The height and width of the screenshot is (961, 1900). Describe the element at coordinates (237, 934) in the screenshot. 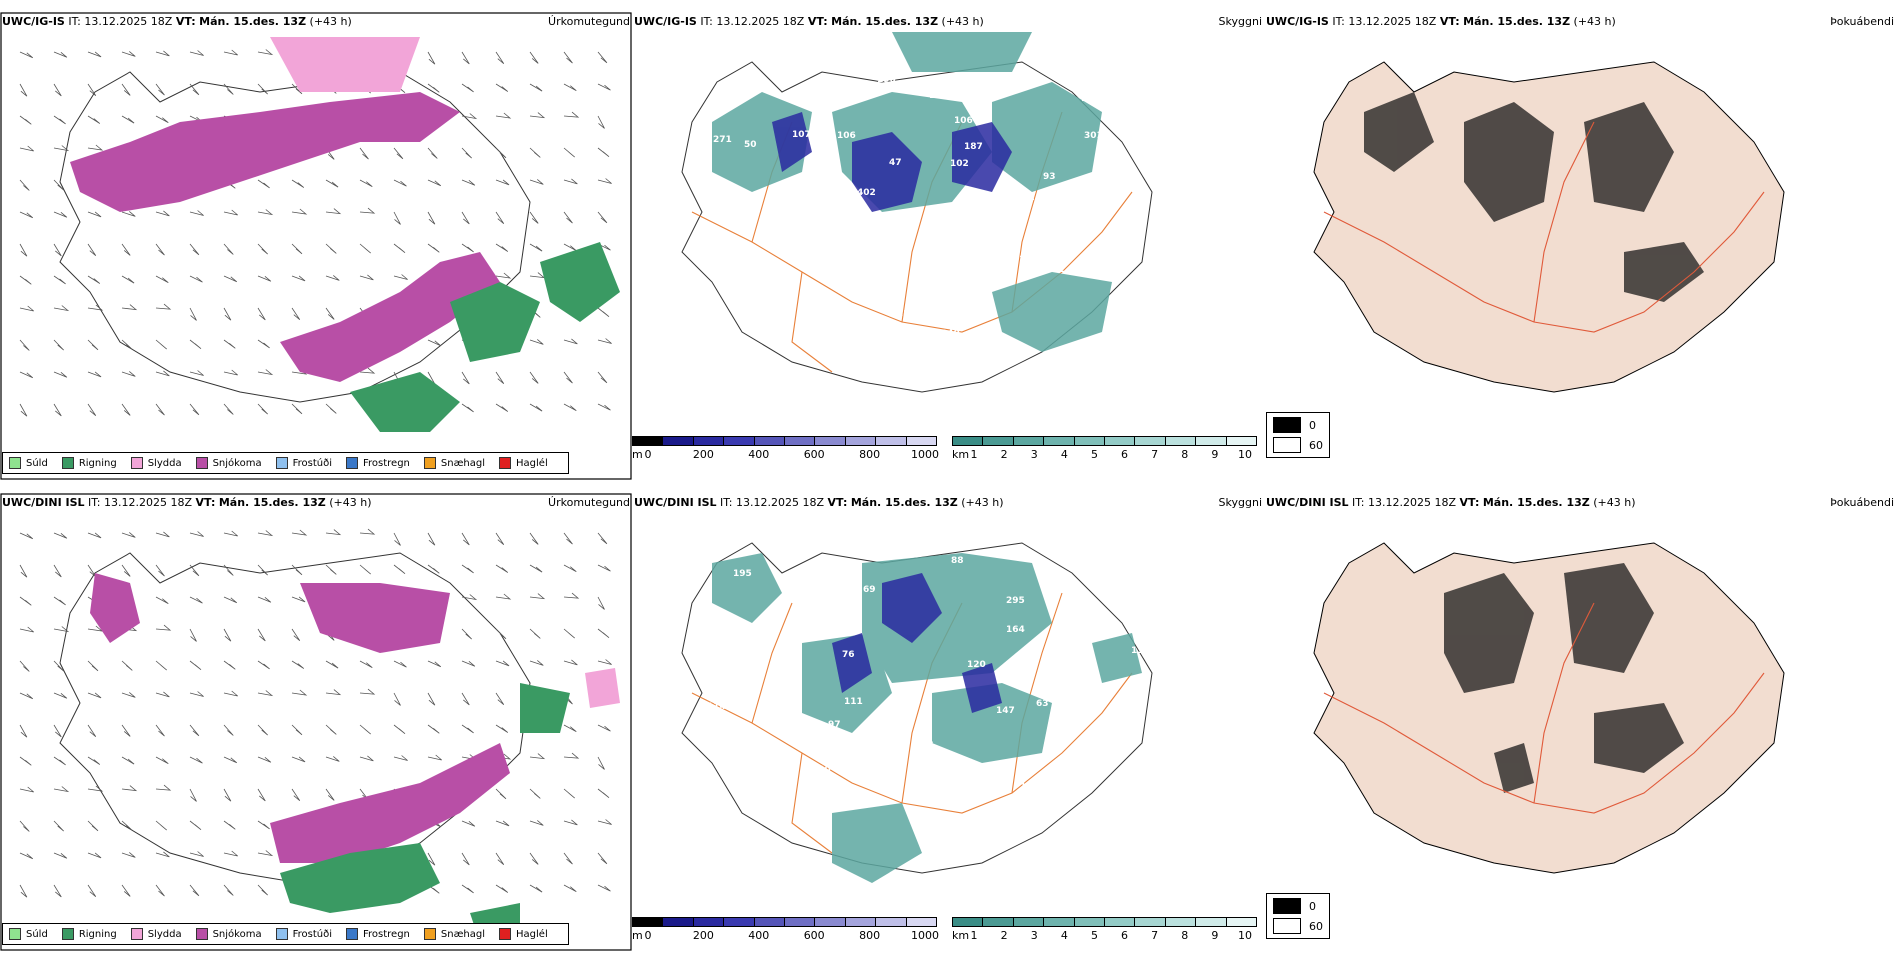

I see `legend-label: Snjókoma` at that location.